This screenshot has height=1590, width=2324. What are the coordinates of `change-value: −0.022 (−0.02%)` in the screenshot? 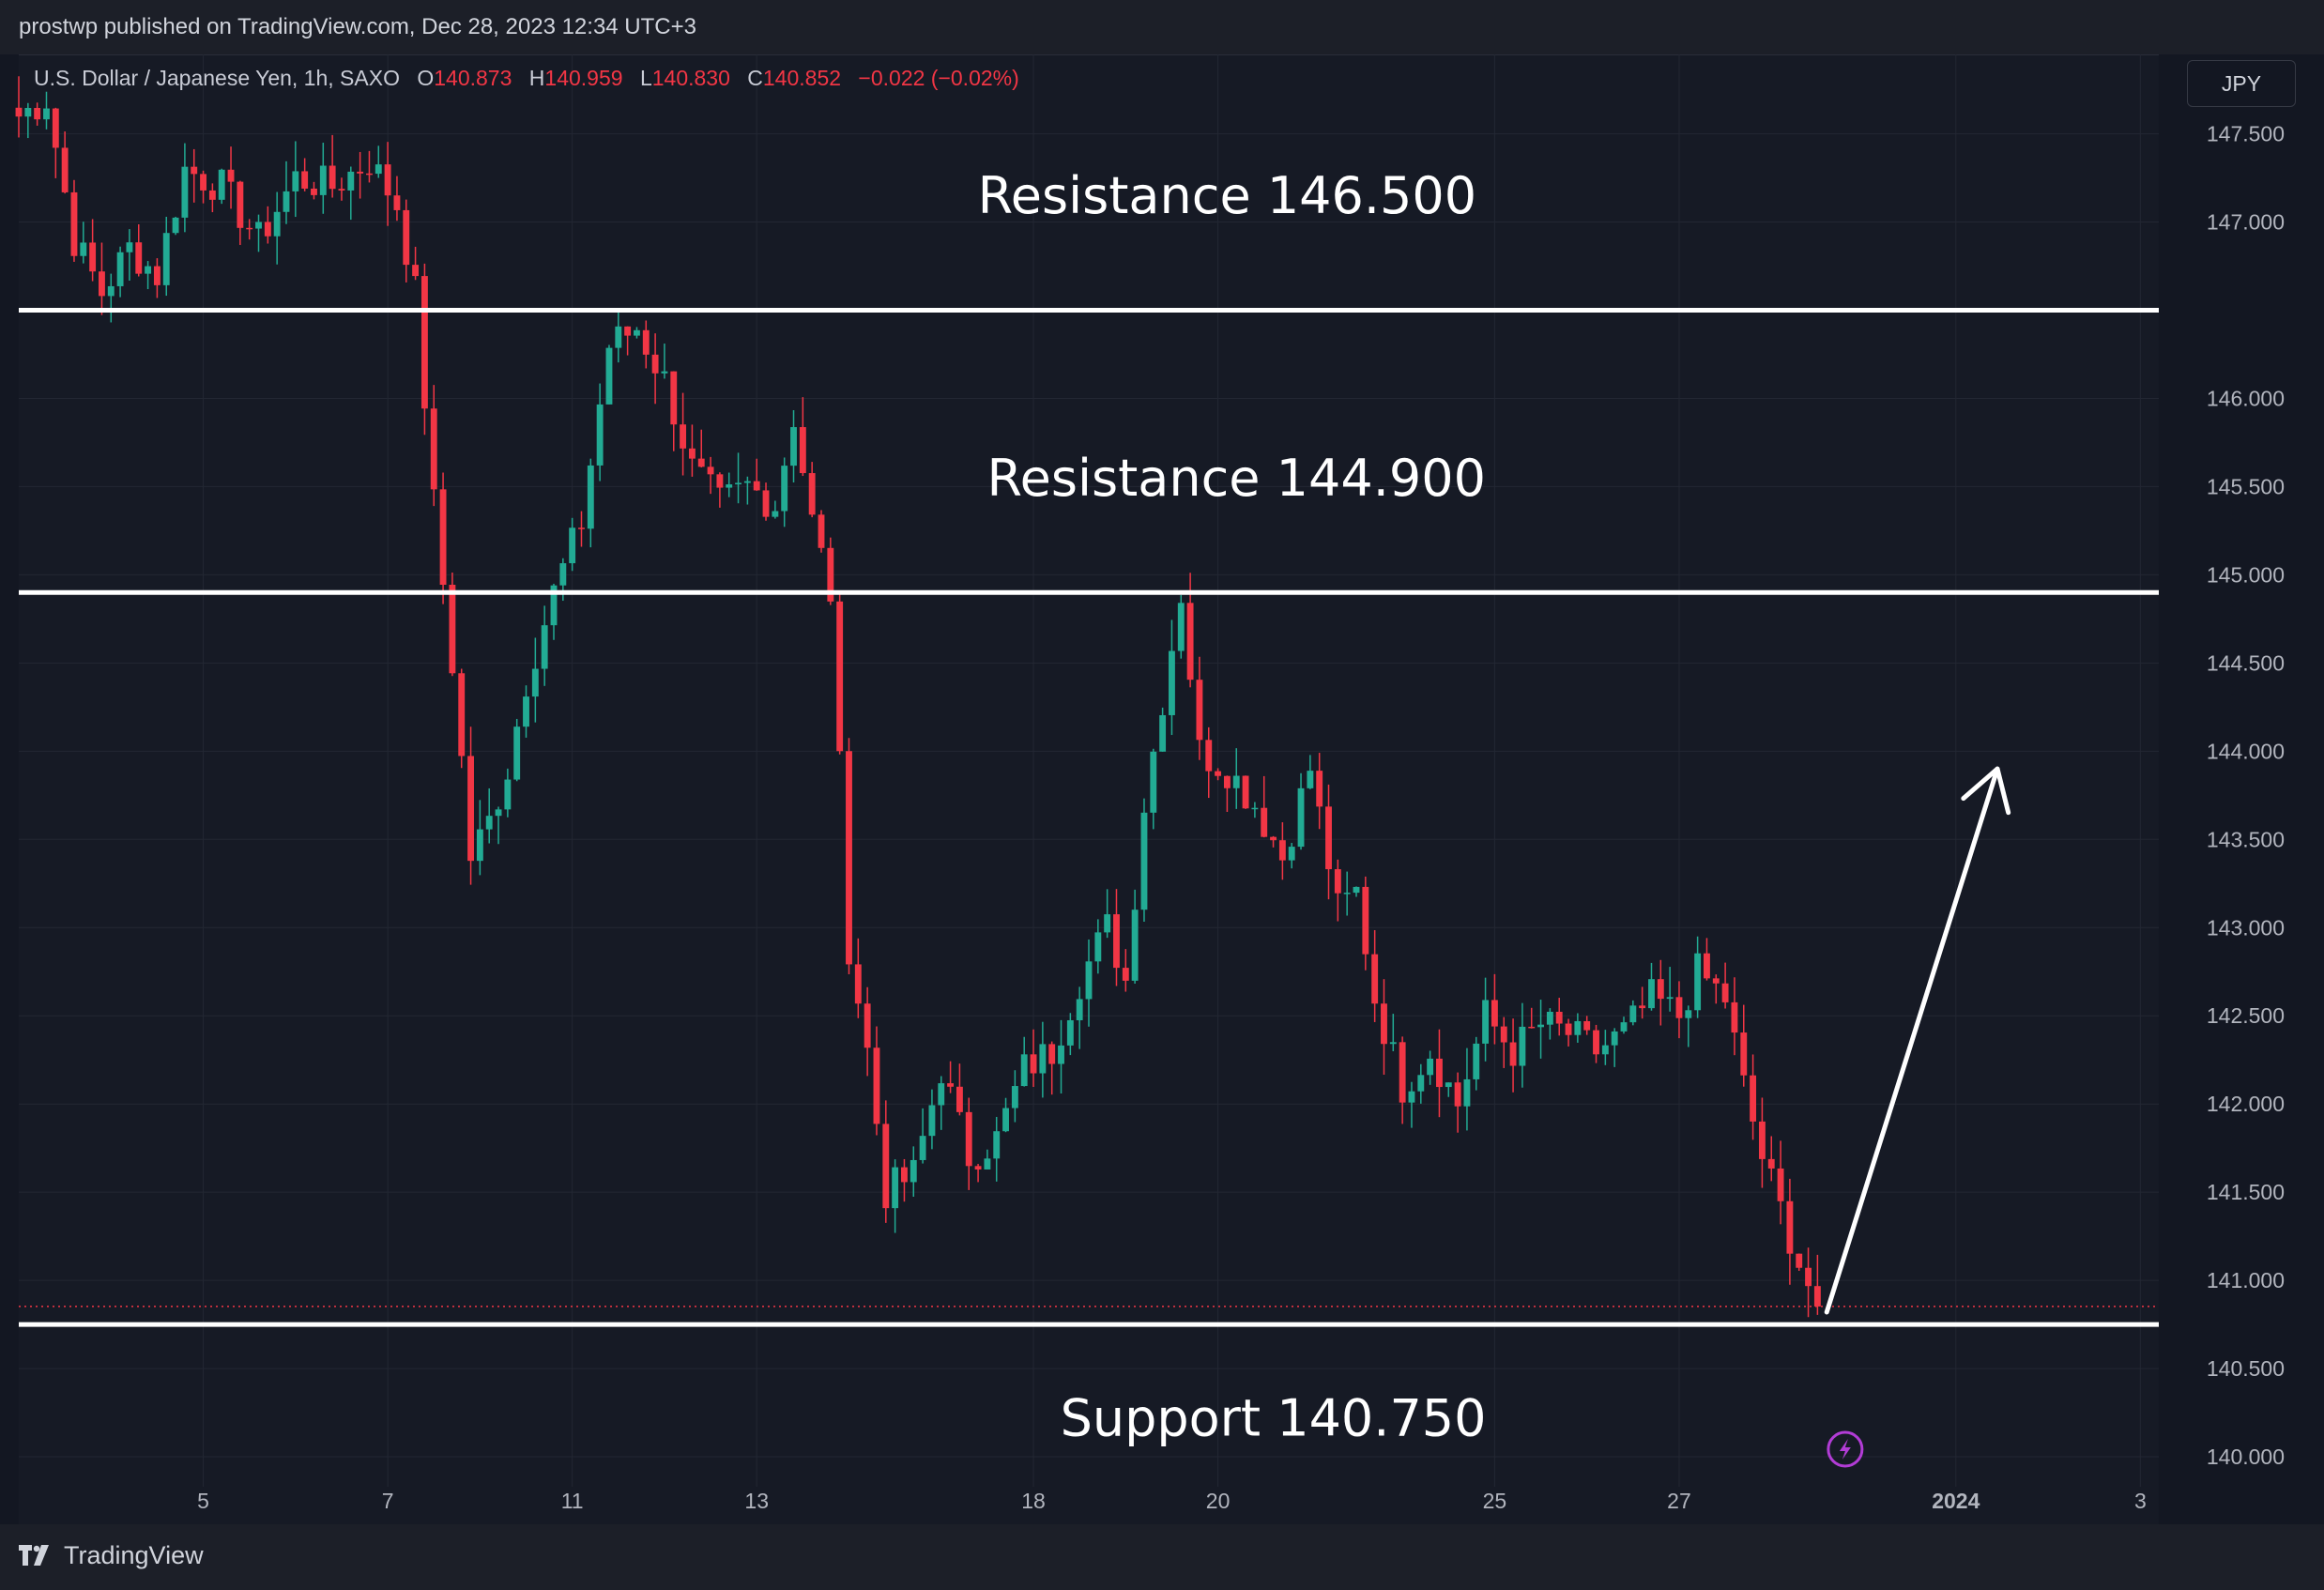 It's located at (938, 78).